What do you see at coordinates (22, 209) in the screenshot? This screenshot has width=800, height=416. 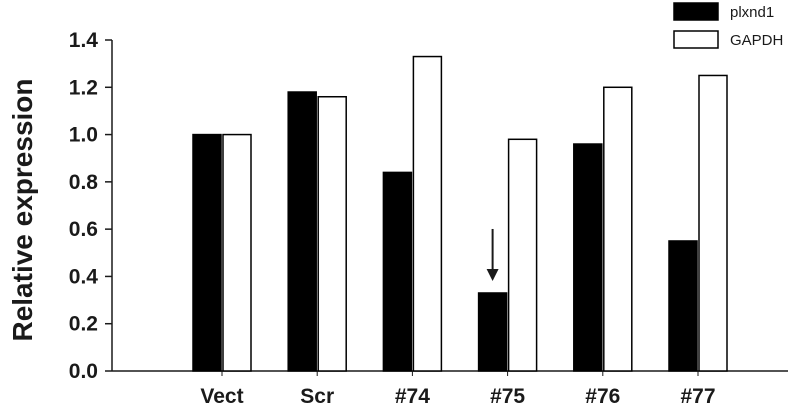 I see `y-axis-label: Relative expression` at bounding box center [22, 209].